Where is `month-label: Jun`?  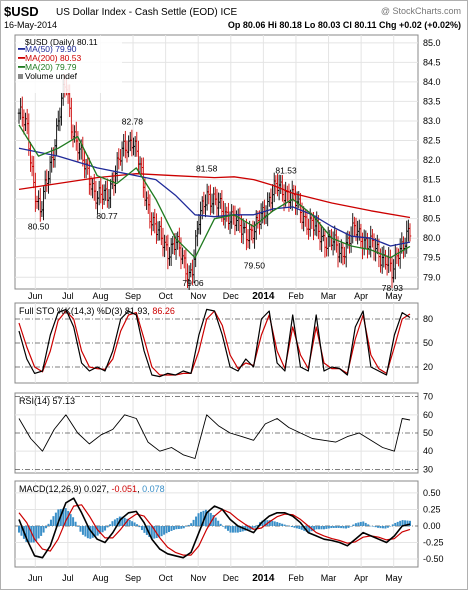
month-label: Jun is located at coordinates (35, 296).